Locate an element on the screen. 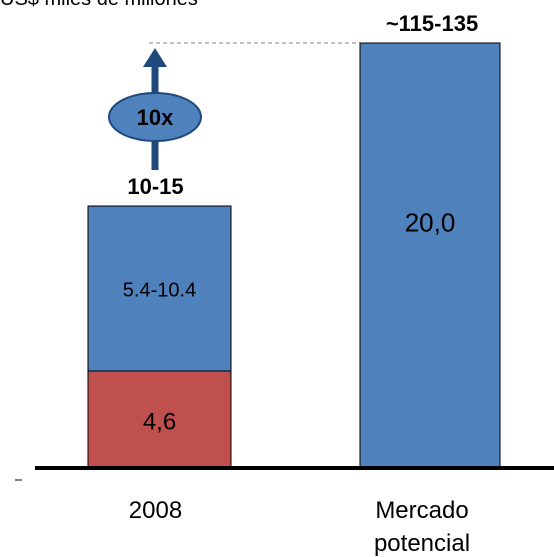  bar-total-label: ~115-135 is located at coordinates (432, 23).